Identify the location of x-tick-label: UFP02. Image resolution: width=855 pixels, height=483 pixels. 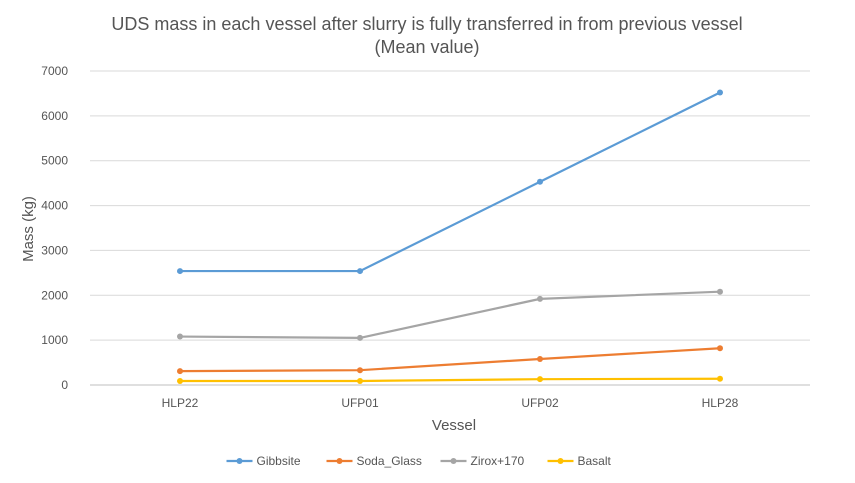
(540, 403).